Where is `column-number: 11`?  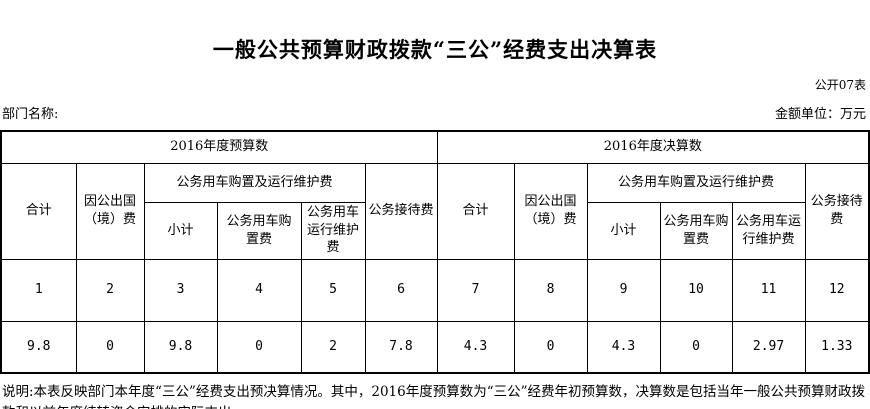 column-number: 11 is located at coordinates (768, 290).